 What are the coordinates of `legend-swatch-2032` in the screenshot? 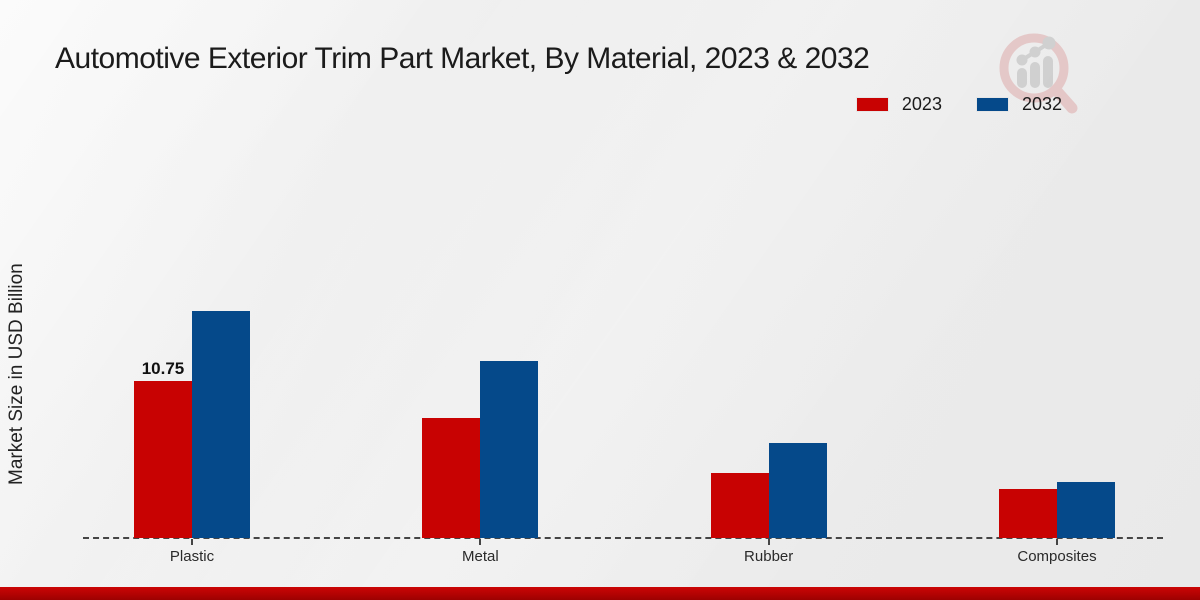 It's located at (992, 104).